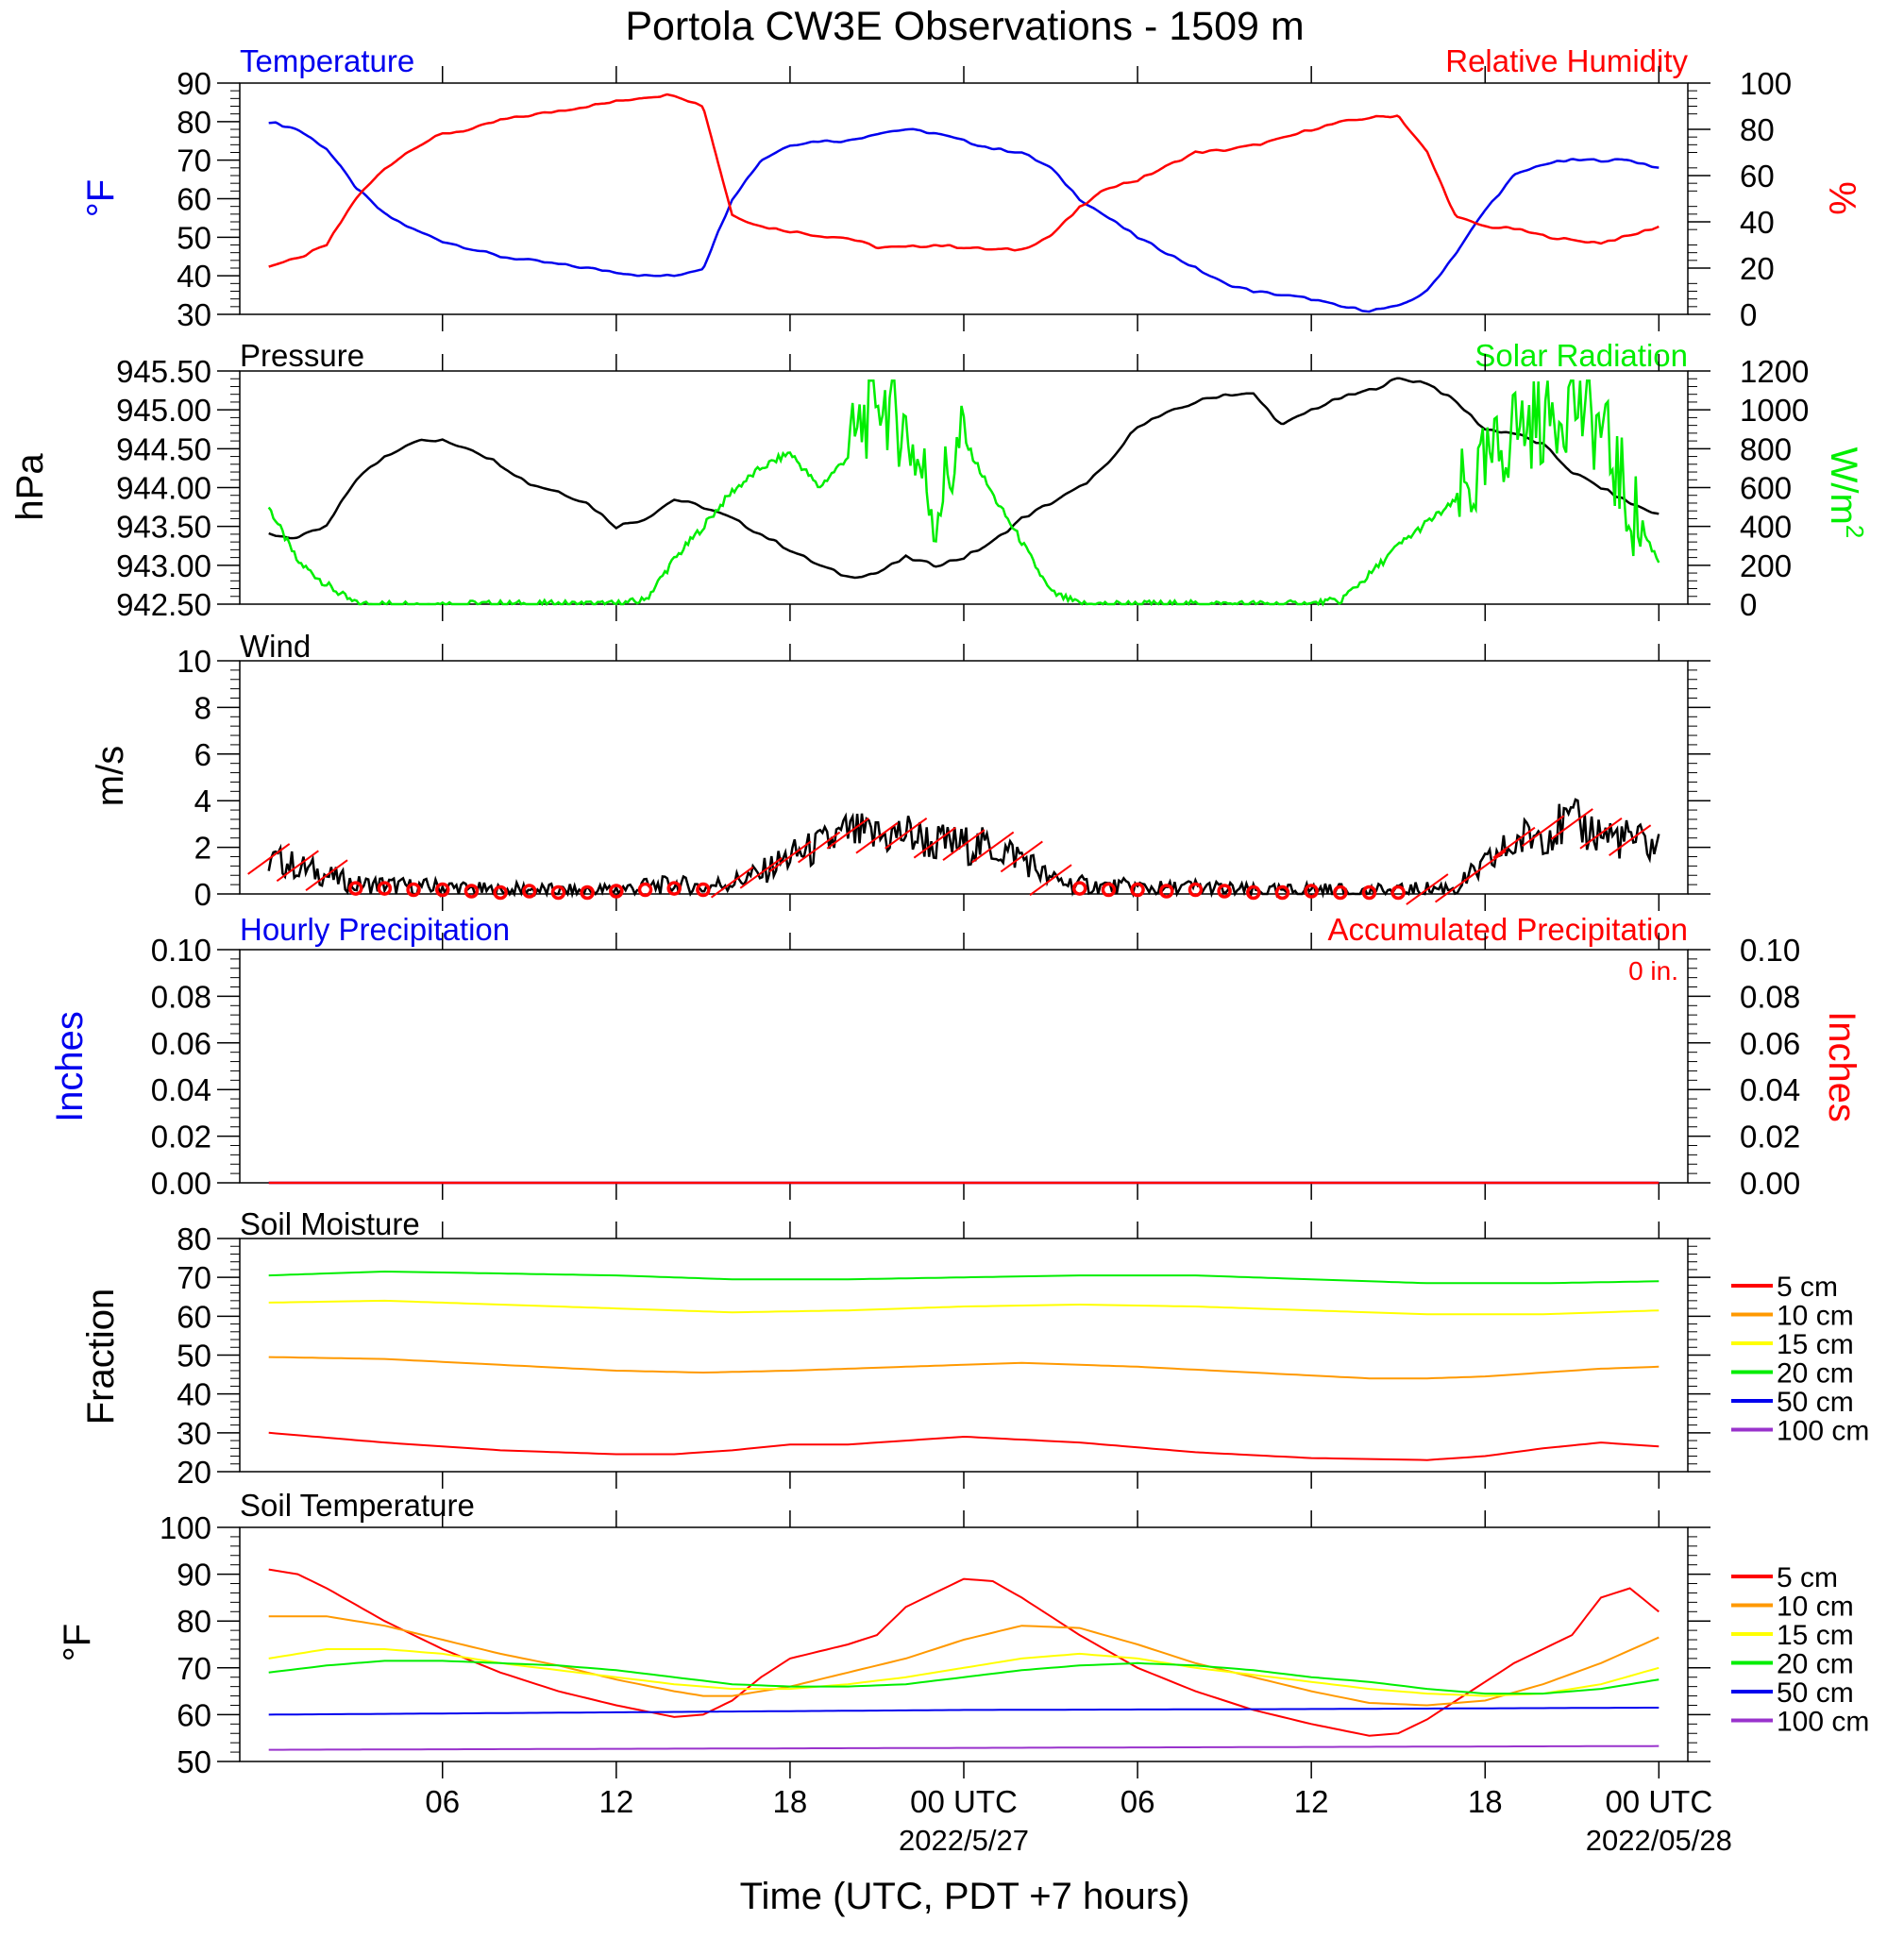 Image resolution: width=1904 pixels, height=1938 pixels. I want to click on wind-title: Wind, so click(275, 646).